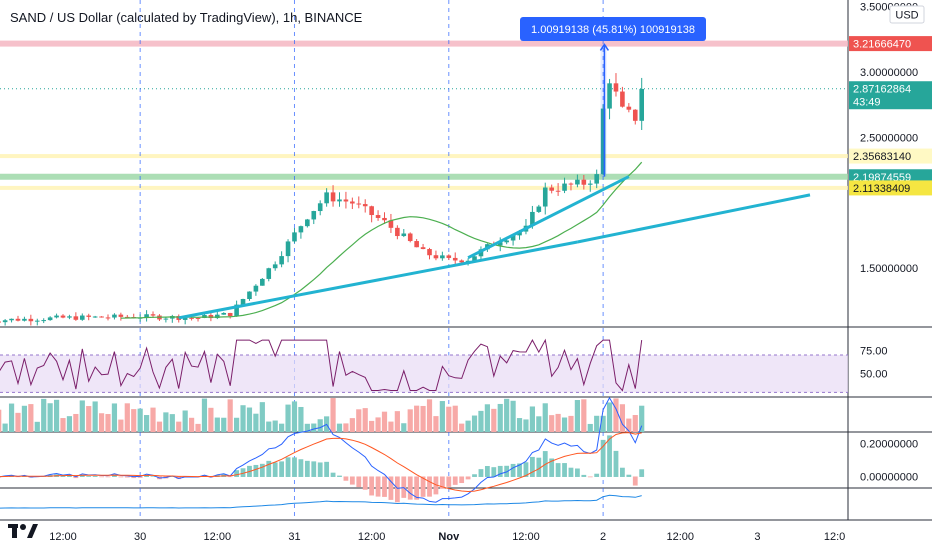 The width and height of the screenshot is (932, 550). What do you see at coordinates (874, 375) in the screenshot?
I see `rsi-tick-label: 50.00` at bounding box center [874, 375].